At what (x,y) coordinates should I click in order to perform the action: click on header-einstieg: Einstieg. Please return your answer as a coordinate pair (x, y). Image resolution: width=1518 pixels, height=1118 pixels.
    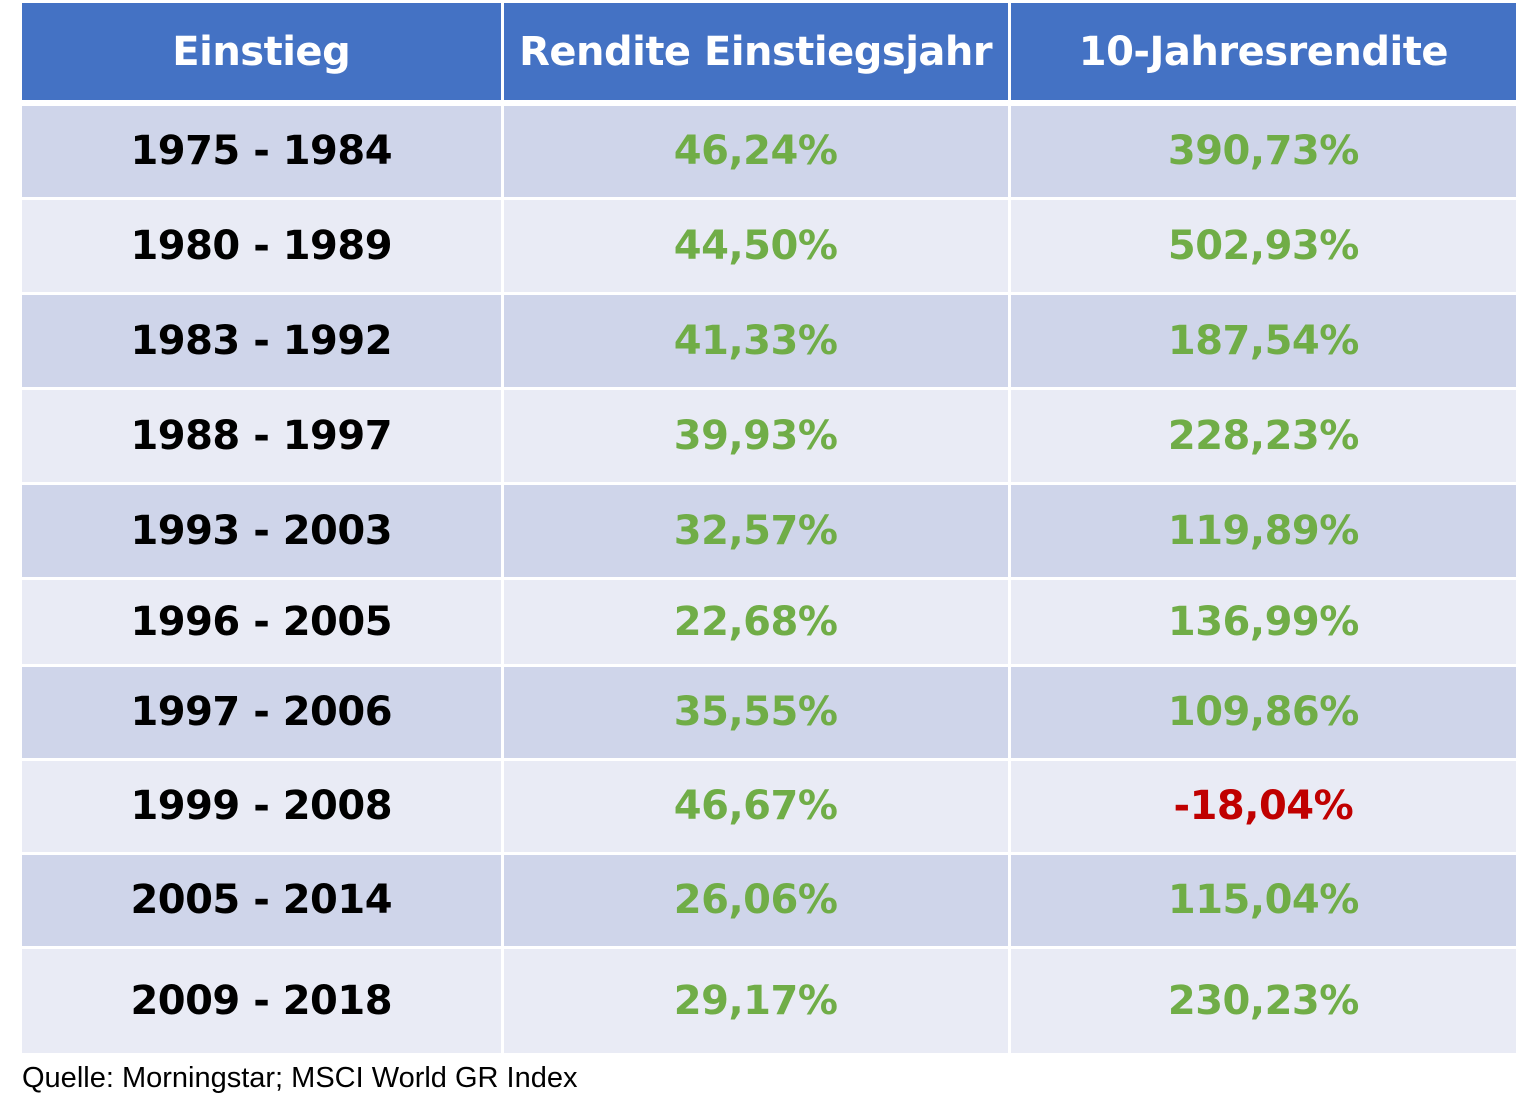
    Looking at the image, I should click on (262, 54).